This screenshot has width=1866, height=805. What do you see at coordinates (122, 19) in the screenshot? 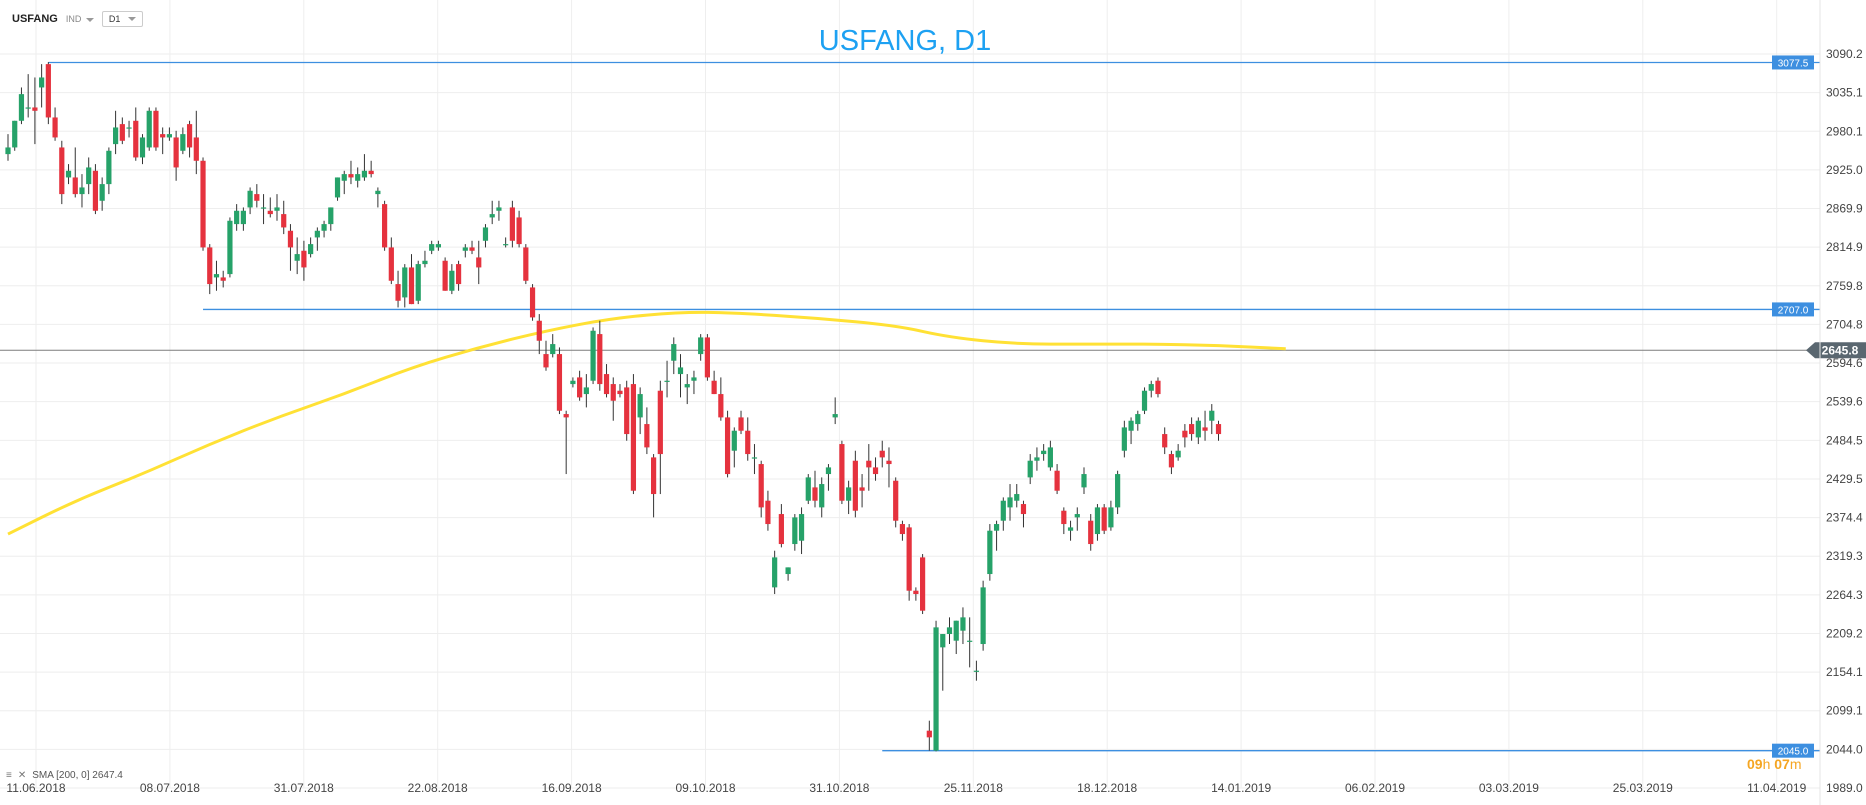
I see `timeframe-selector: D1` at bounding box center [122, 19].